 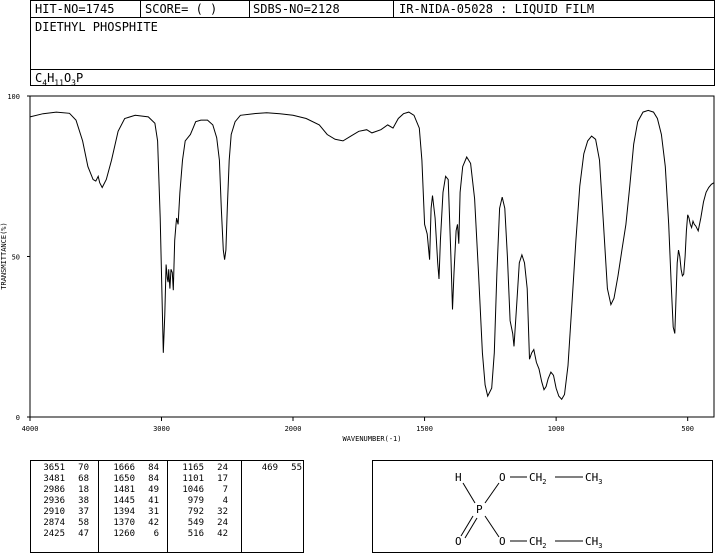 What do you see at coordinates (544, 482) in the screenshot?
I see `group-ch2-top-sub: 2` at bounding box center [544, 482].